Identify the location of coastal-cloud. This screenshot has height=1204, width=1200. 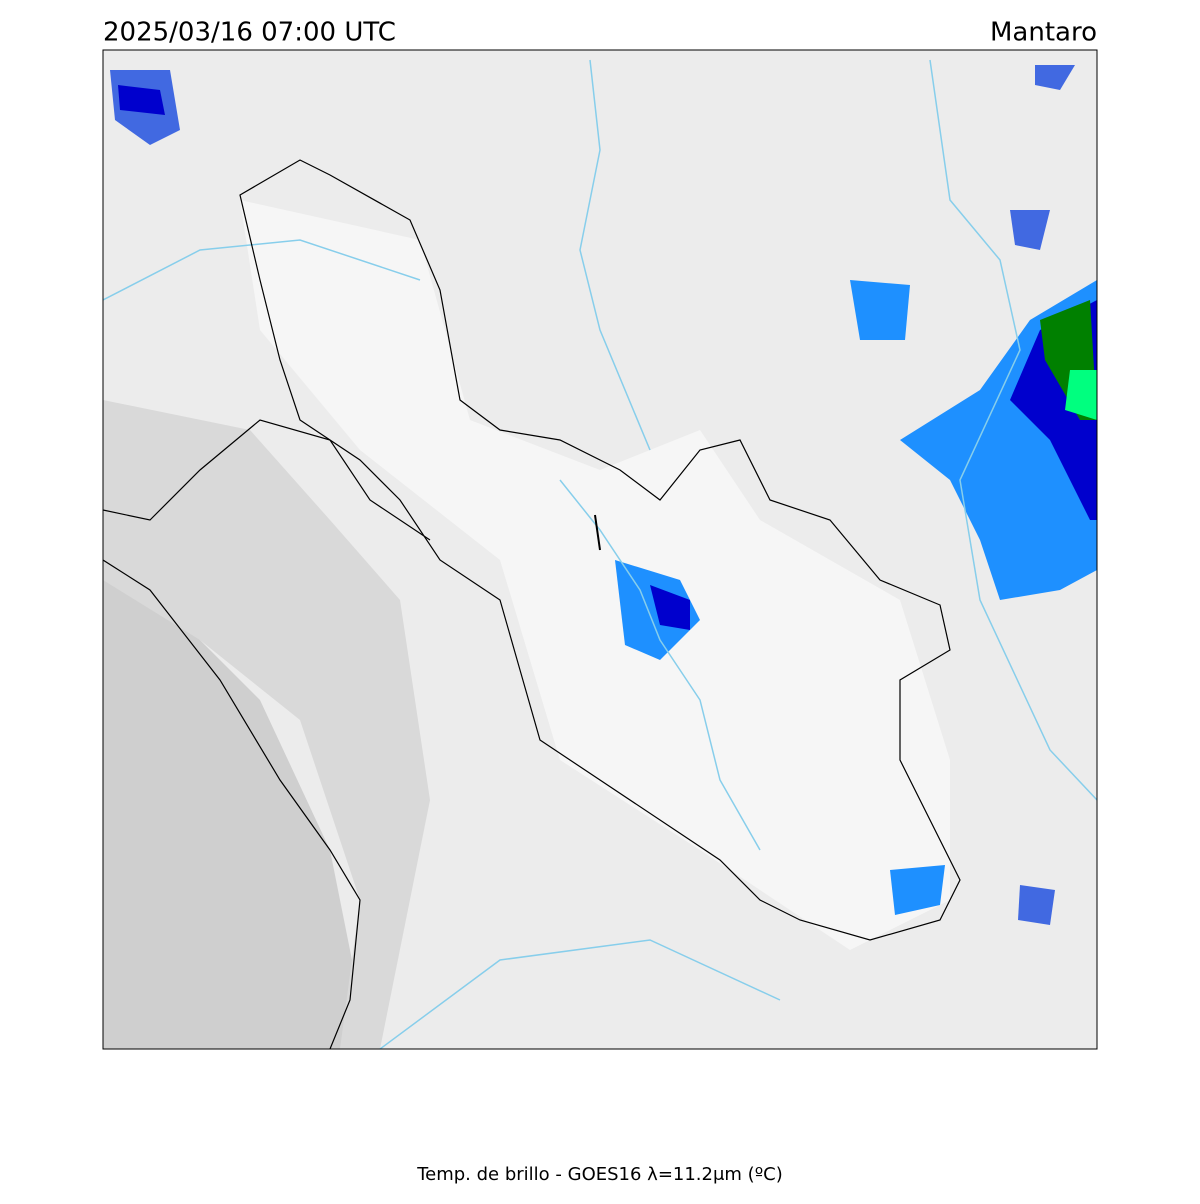
(231, 804).